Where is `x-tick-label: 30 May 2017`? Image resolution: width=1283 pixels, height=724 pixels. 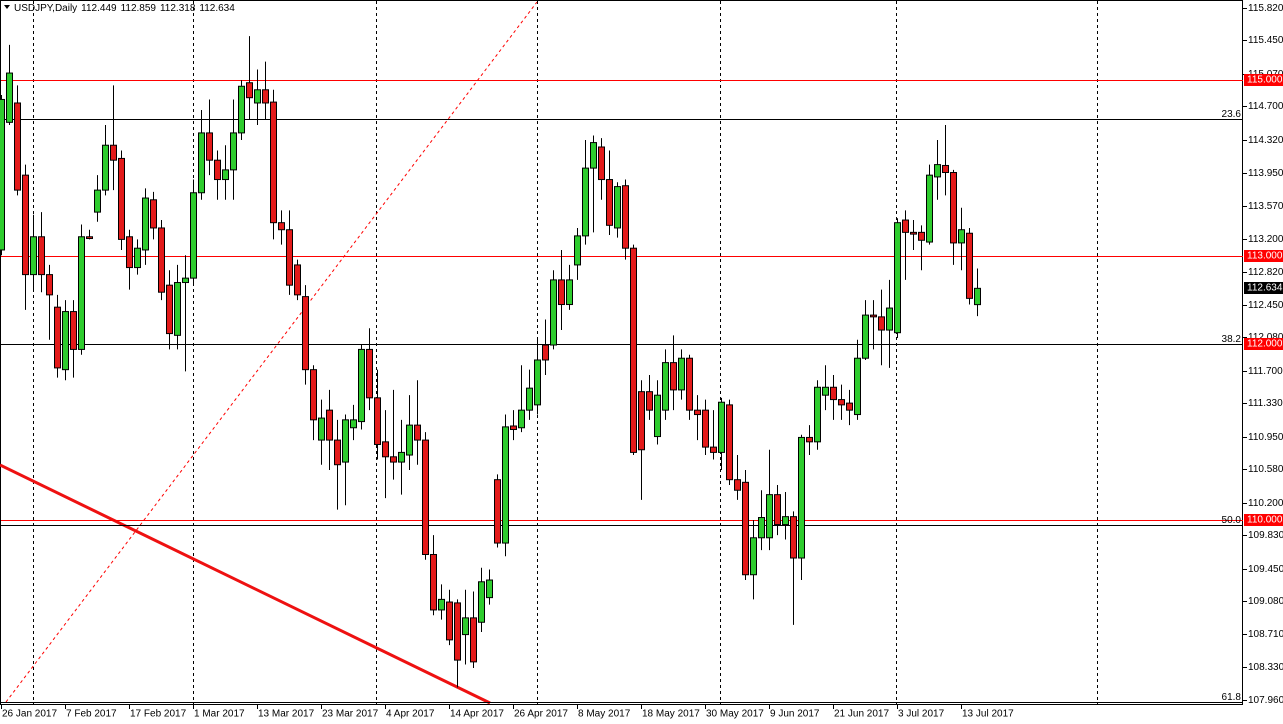
x-tick-label: 30 May 2017 is located at coordinates (735, 714).